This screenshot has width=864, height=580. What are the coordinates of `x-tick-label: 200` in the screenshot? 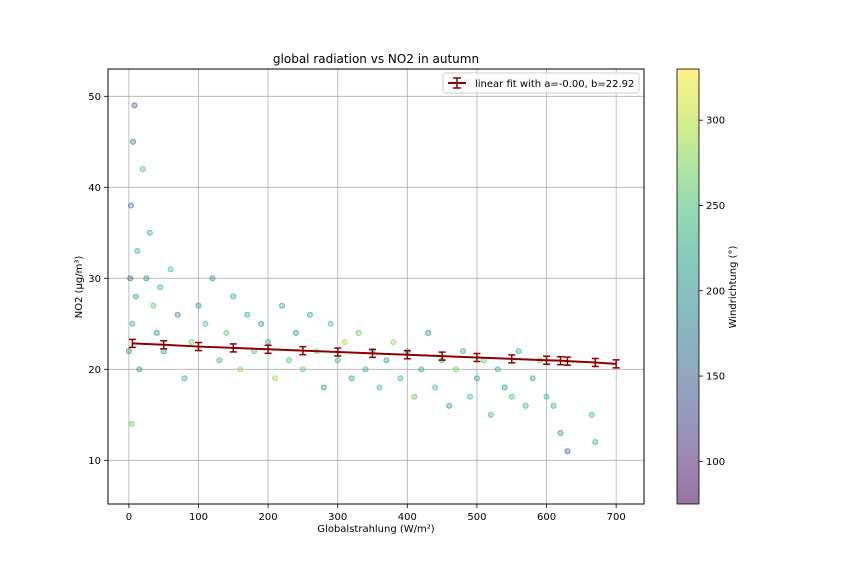 It's located at (268, 517).